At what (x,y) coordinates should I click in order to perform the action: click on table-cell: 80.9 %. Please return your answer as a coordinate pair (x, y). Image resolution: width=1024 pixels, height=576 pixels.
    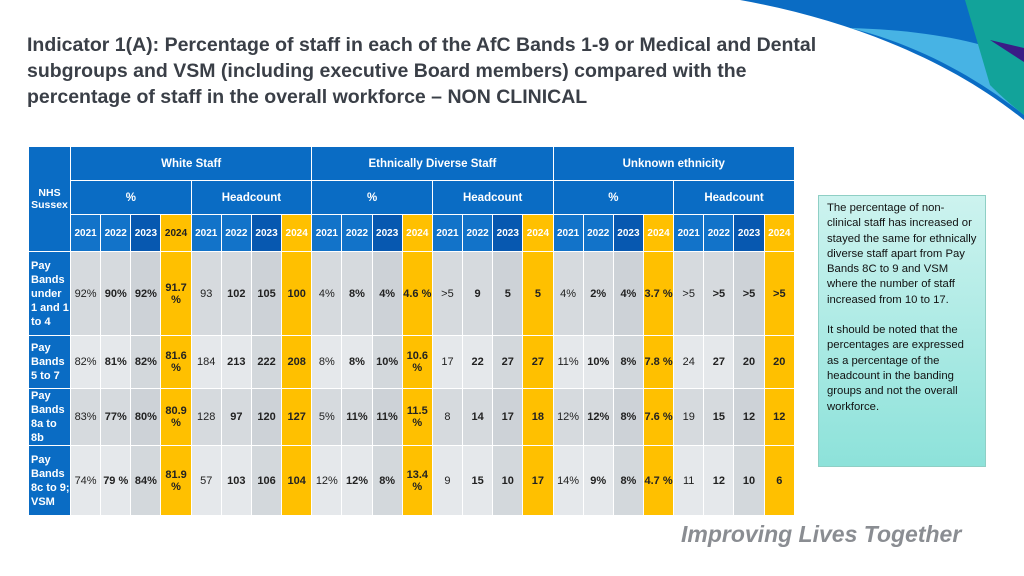
    Looking at the image, I should click on (176, 417).